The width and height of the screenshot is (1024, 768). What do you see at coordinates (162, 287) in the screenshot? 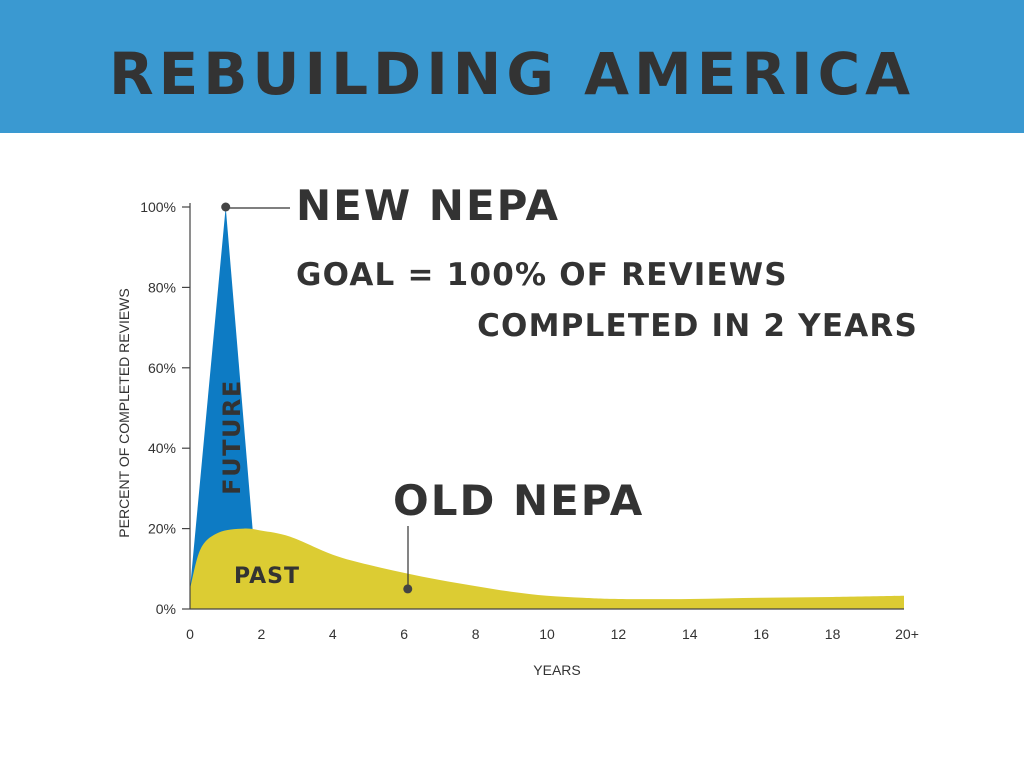
I see `y-tick-label: 80%` at bounding box center [162, 287].